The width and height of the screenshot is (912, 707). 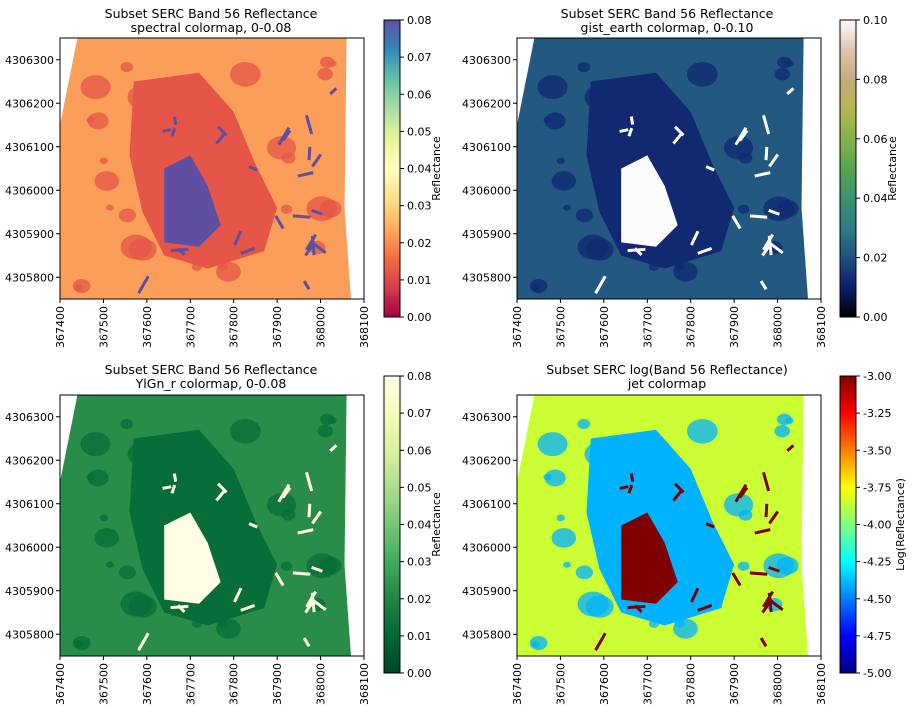 I want to click on colorbar-tick-label: -4.25, so click(x=877, y=562).